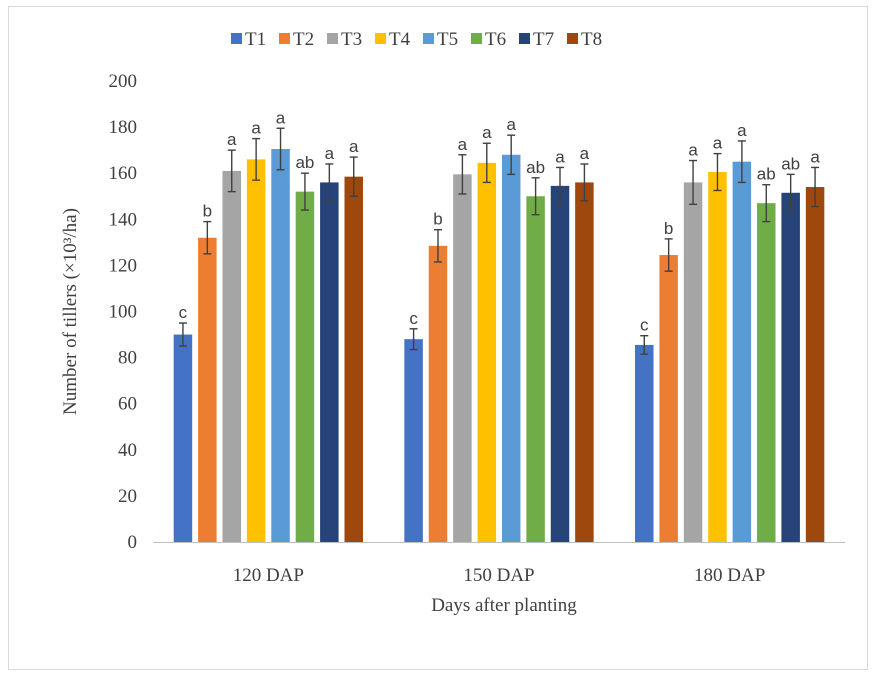 This screenshot has height=676, width=872. Describe the element at coordinates (127, 358) in the screenshot. I see `y-tick-label: 80` at that location.